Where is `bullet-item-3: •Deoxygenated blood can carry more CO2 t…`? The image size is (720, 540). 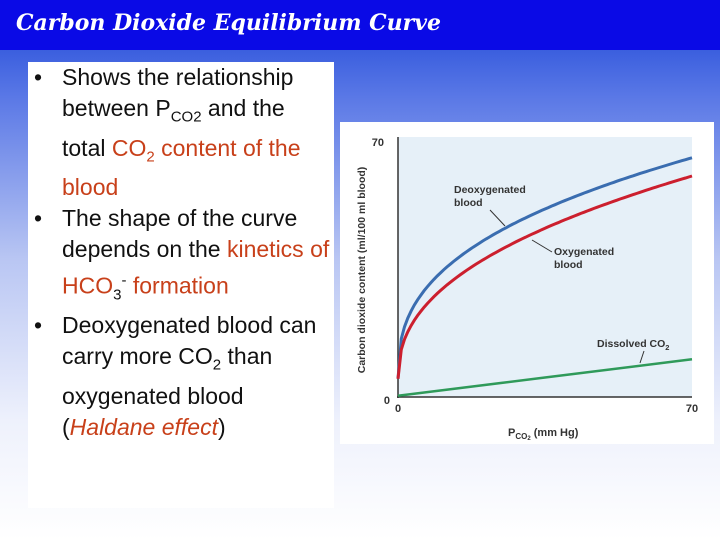
bullet-item-3: •Deoxygenated blood can carry more CO2 t… is located at coordinates (181, 376).